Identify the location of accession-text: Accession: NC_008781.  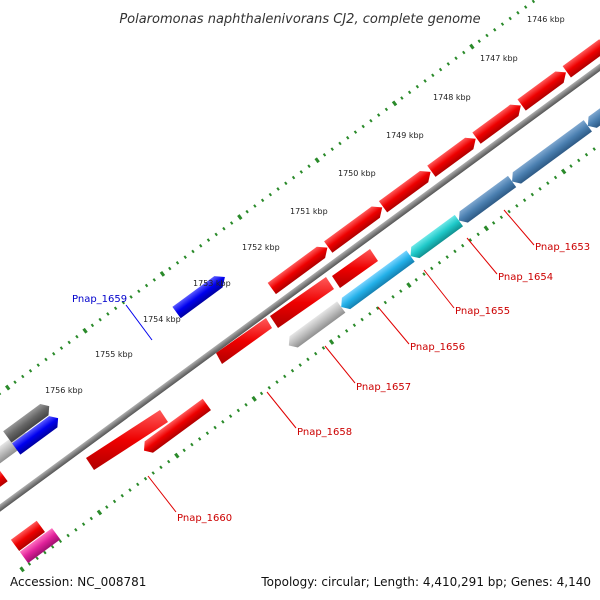
(78, 582).